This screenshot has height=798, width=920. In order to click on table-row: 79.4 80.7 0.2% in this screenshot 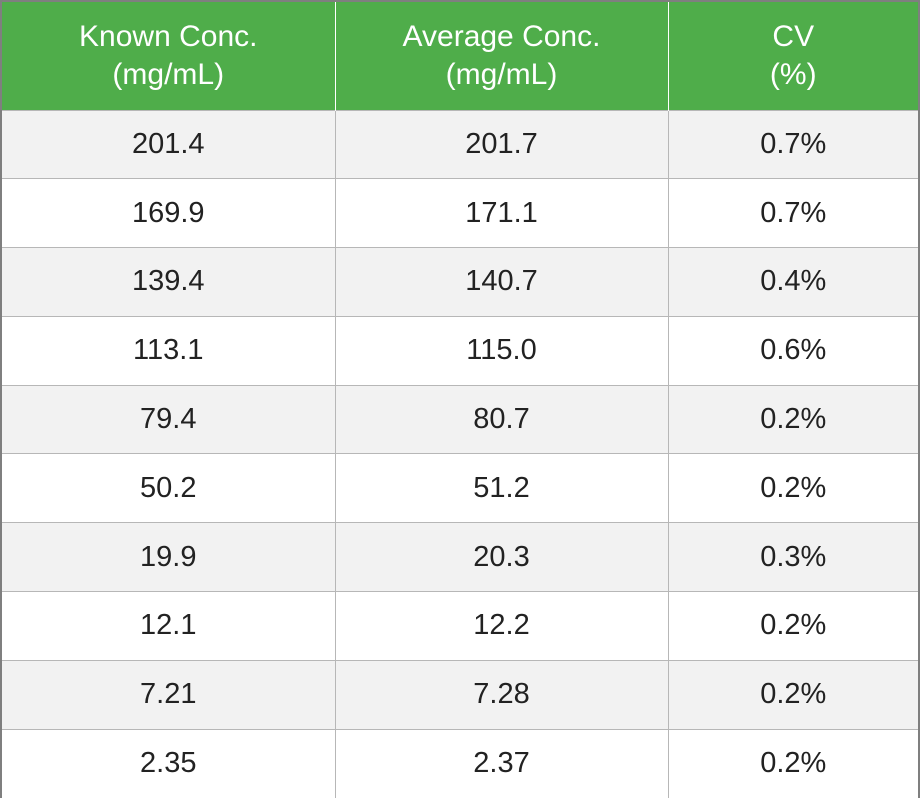, I will do `click(460, 419)`.